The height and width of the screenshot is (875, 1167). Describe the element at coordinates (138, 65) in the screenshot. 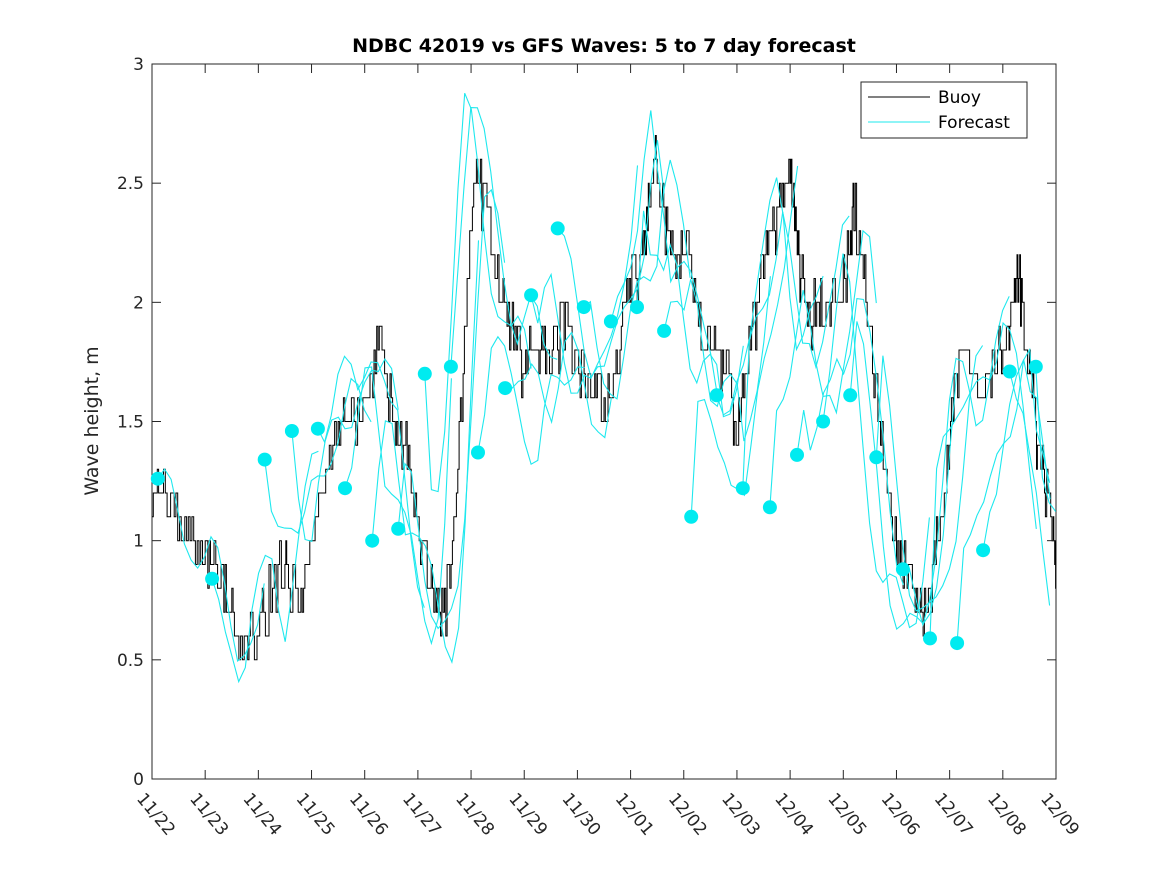

I see `y-tick-label: 3` at that location.